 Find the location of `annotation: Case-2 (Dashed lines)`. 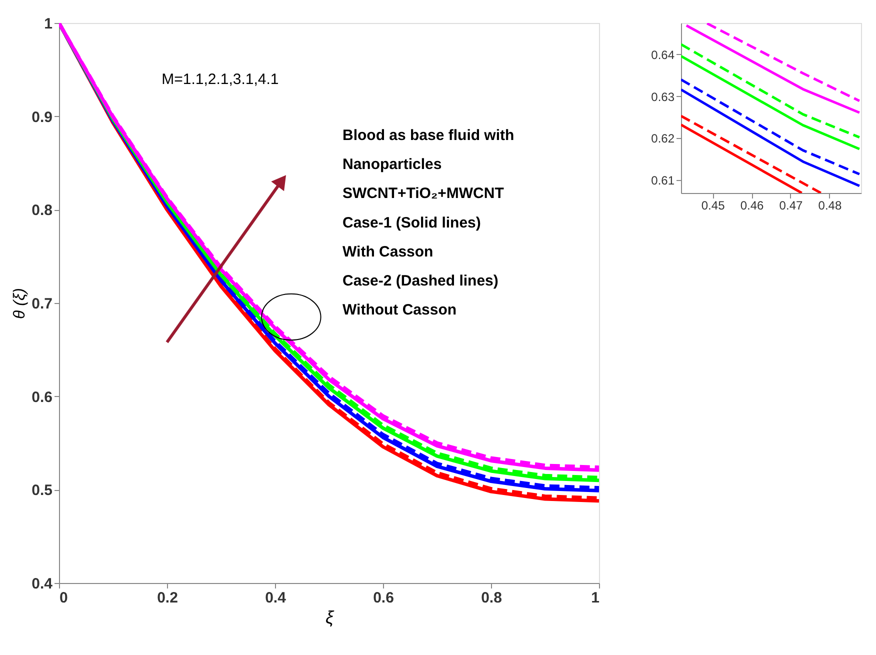

annotation: Case-2 (Dashed lines) is located at coordinates (420, 281).